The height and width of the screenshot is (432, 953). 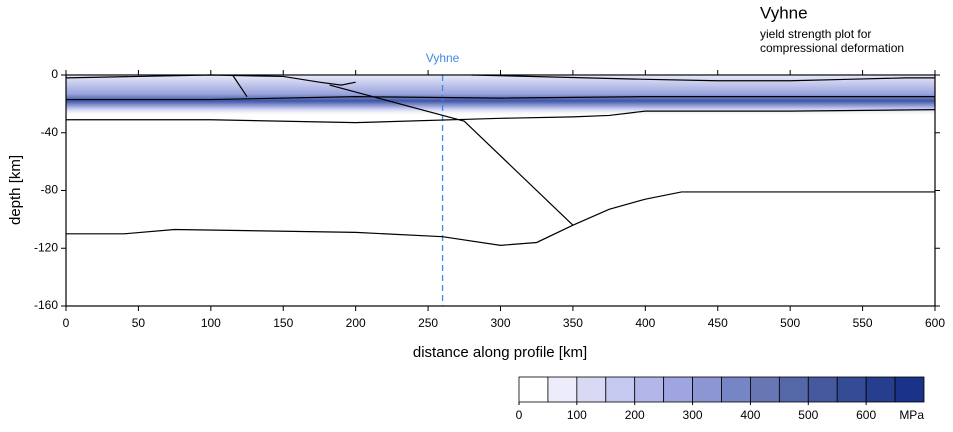 What do you see at coordinates (635, 415) in the screenshot?
I see `colorbar-tick-label: 200` at bounding box center [635, 415].